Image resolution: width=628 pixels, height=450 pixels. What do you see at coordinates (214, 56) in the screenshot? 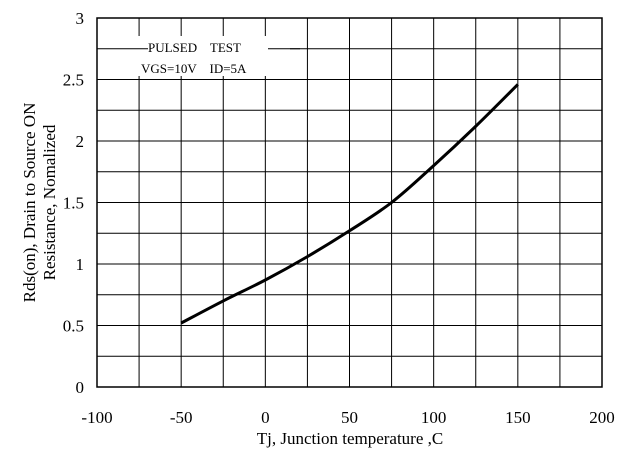
I see `annotation-background` at bounding box center [214, 56].